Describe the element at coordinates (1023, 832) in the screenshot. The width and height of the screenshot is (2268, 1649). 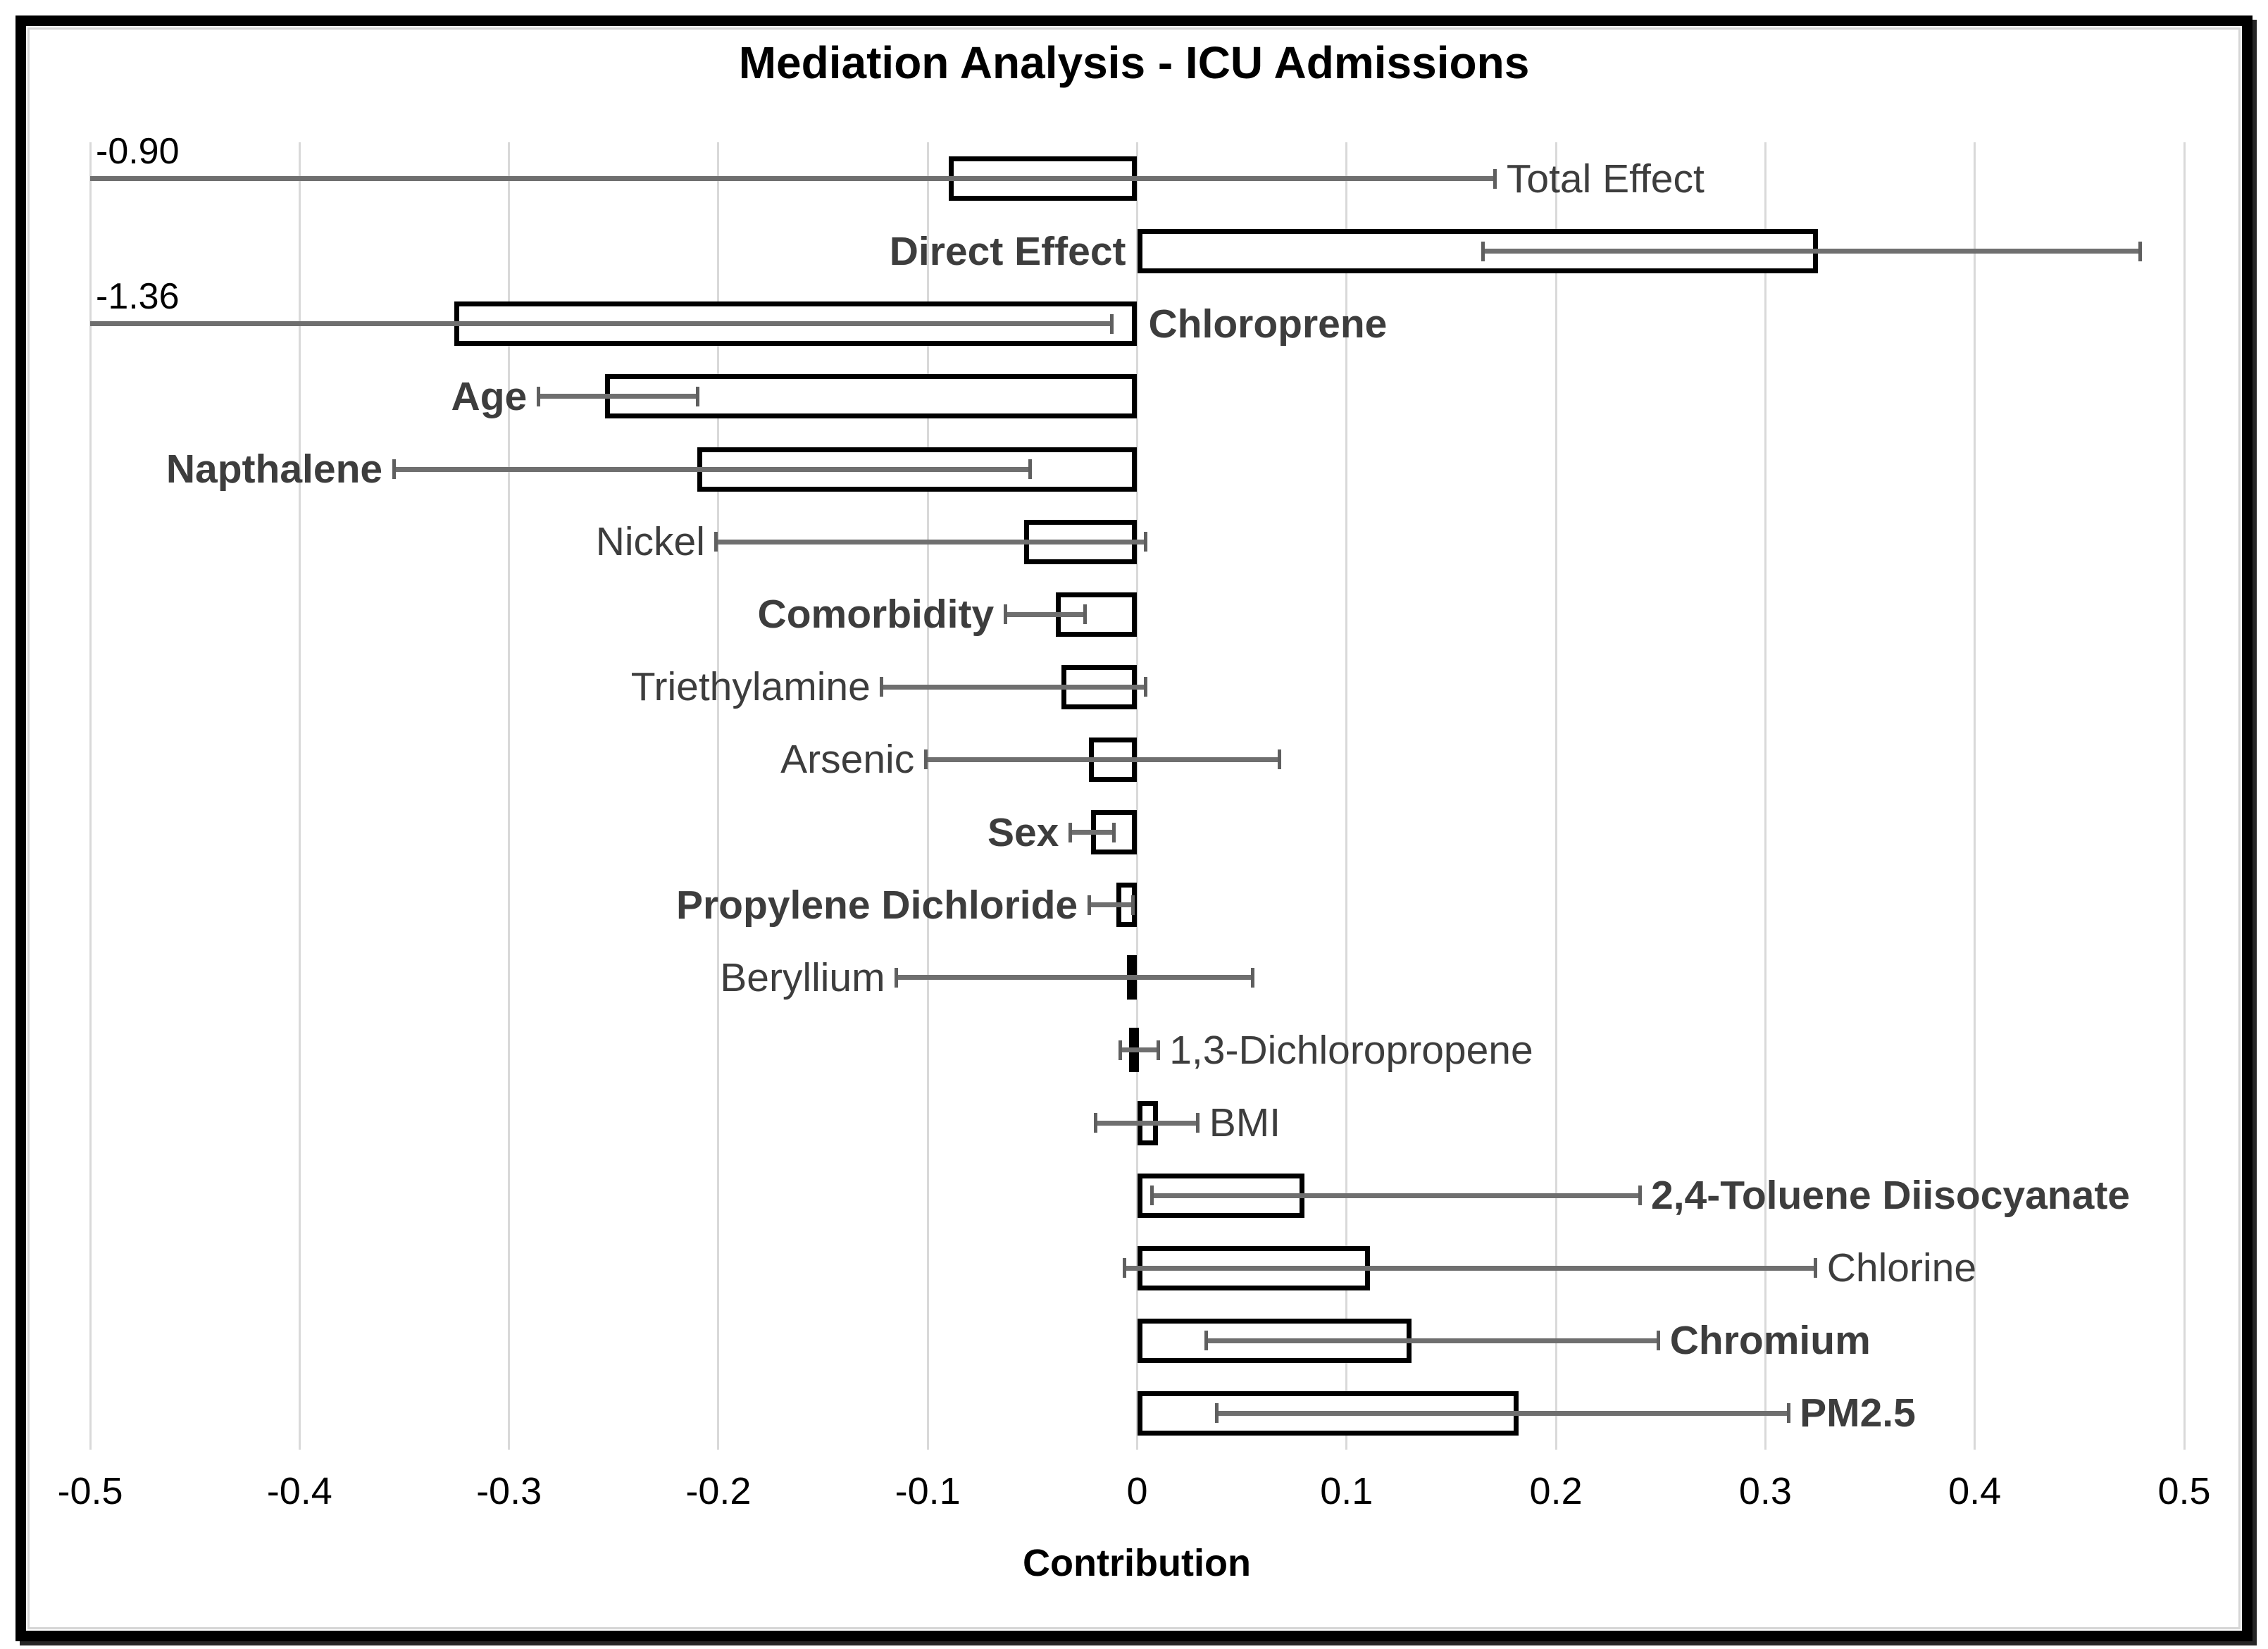
I see `row-label: Sex` at that location.